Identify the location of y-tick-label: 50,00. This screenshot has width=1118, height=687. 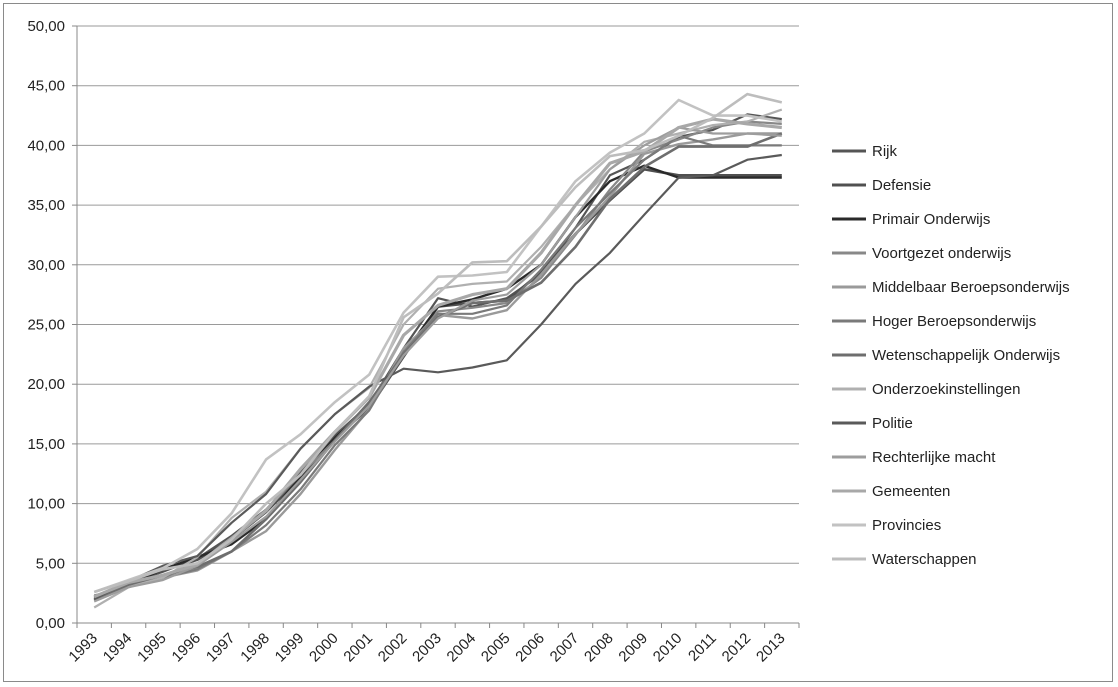
(46, 26).